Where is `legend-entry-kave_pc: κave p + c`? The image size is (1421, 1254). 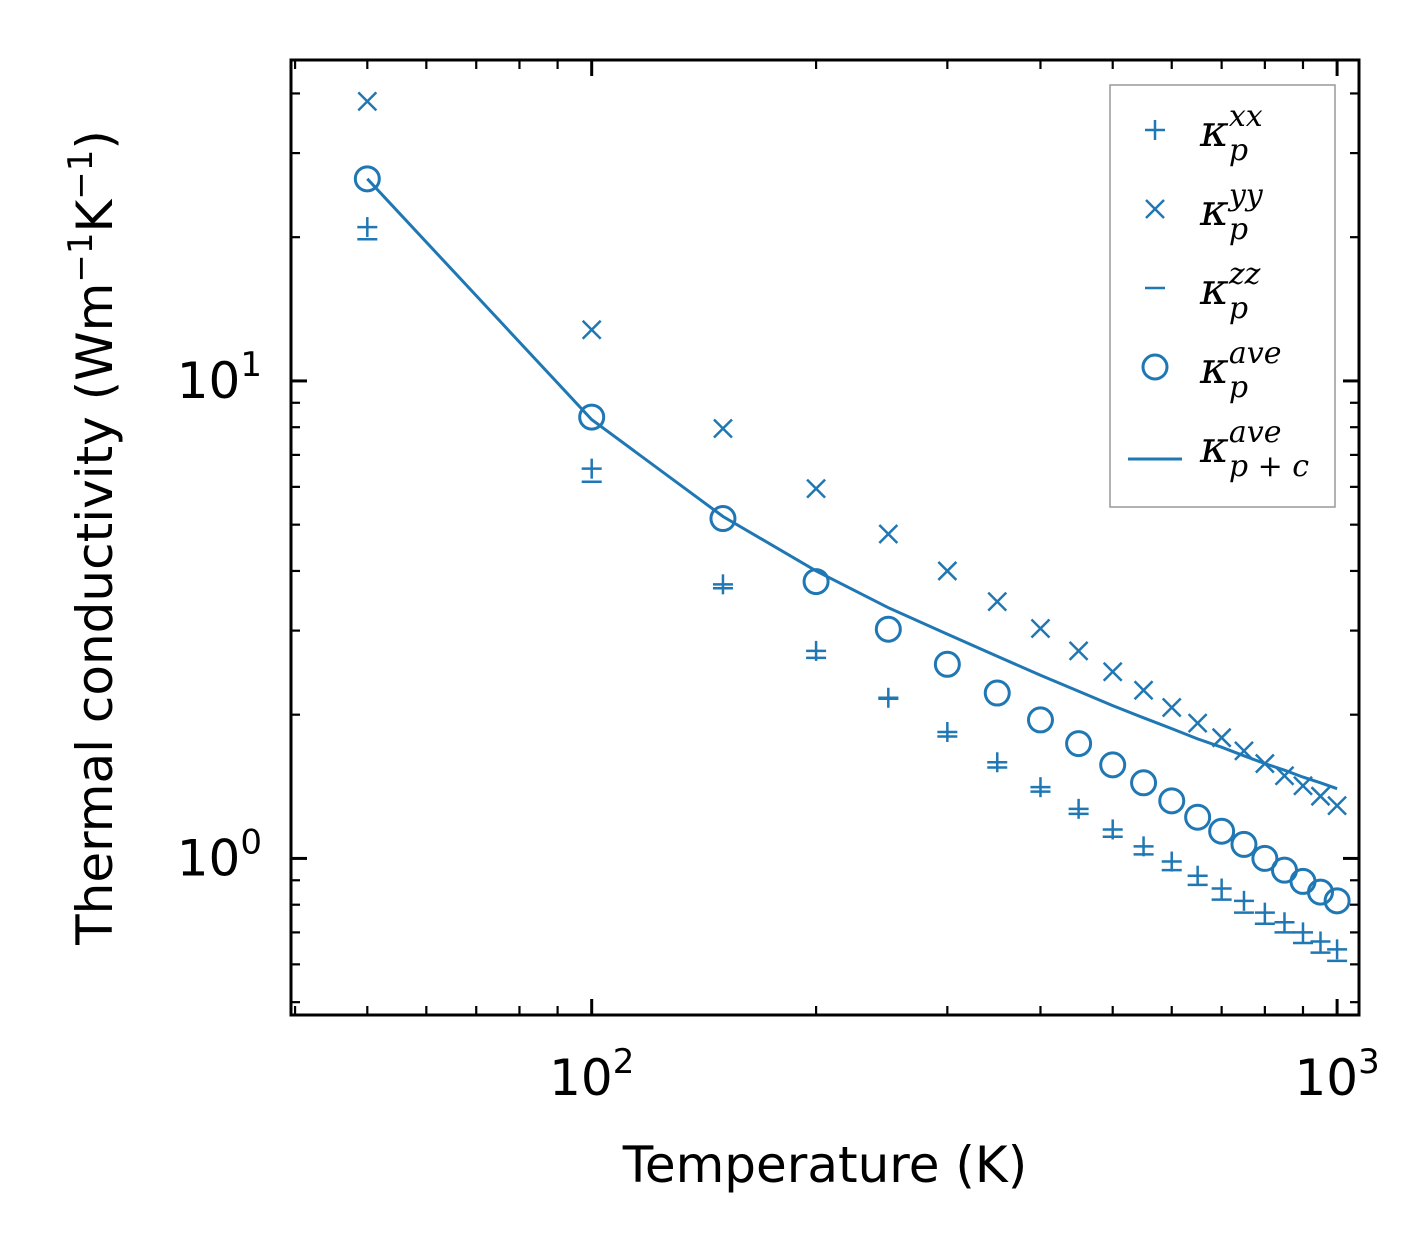
legend-entry-kave_pc: κave p + c is located at coordinates (1218, 449).